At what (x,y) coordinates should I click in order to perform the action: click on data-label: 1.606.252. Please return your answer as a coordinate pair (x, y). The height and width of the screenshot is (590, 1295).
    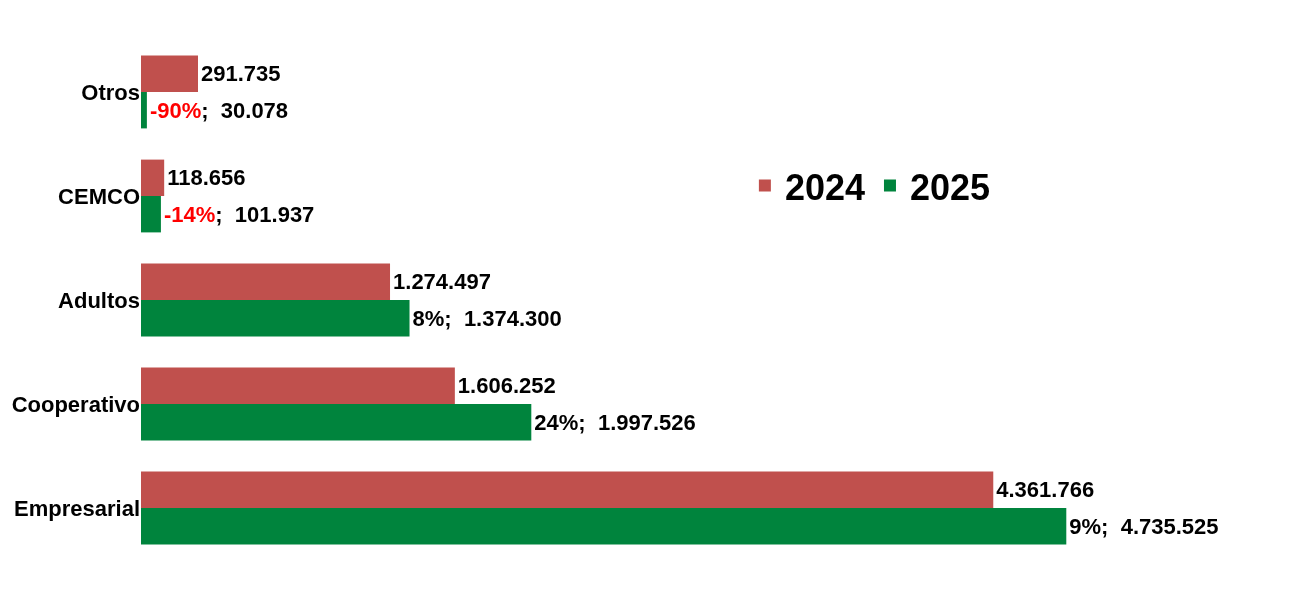
    Looking at the image, I should click on (506, 386).